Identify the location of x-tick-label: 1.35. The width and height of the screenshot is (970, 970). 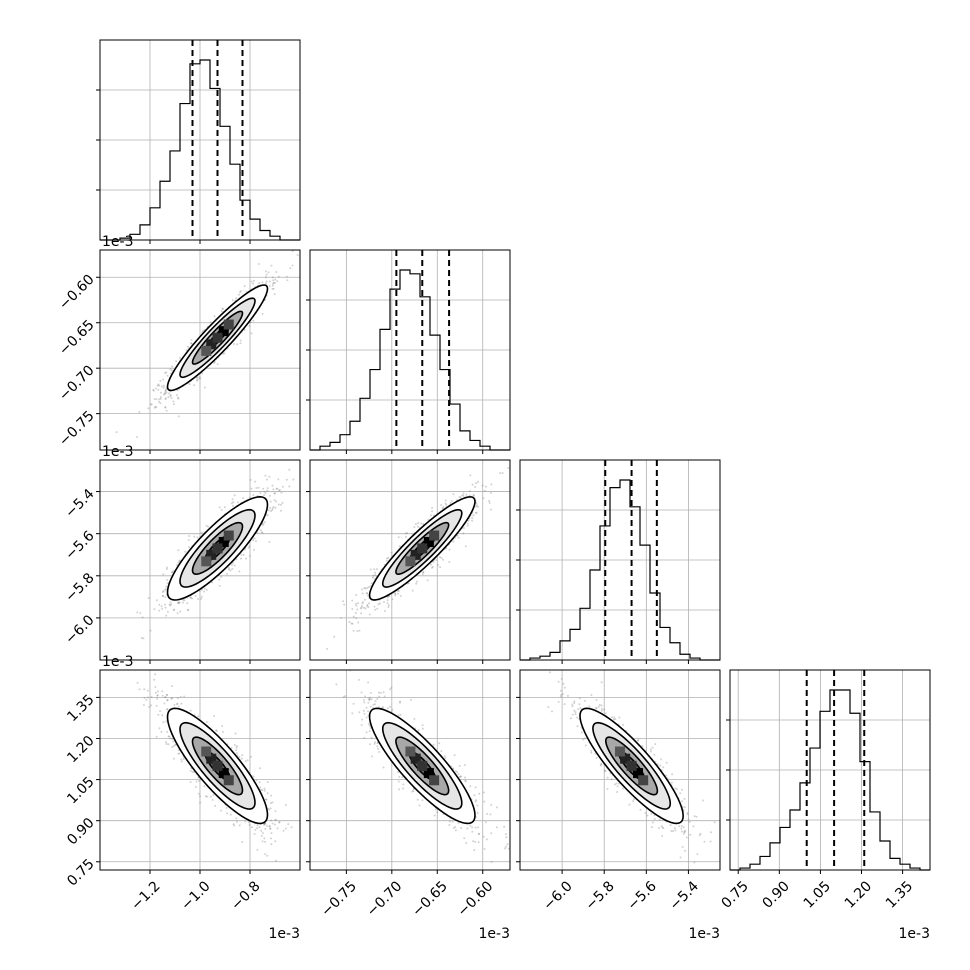
(899, 894).